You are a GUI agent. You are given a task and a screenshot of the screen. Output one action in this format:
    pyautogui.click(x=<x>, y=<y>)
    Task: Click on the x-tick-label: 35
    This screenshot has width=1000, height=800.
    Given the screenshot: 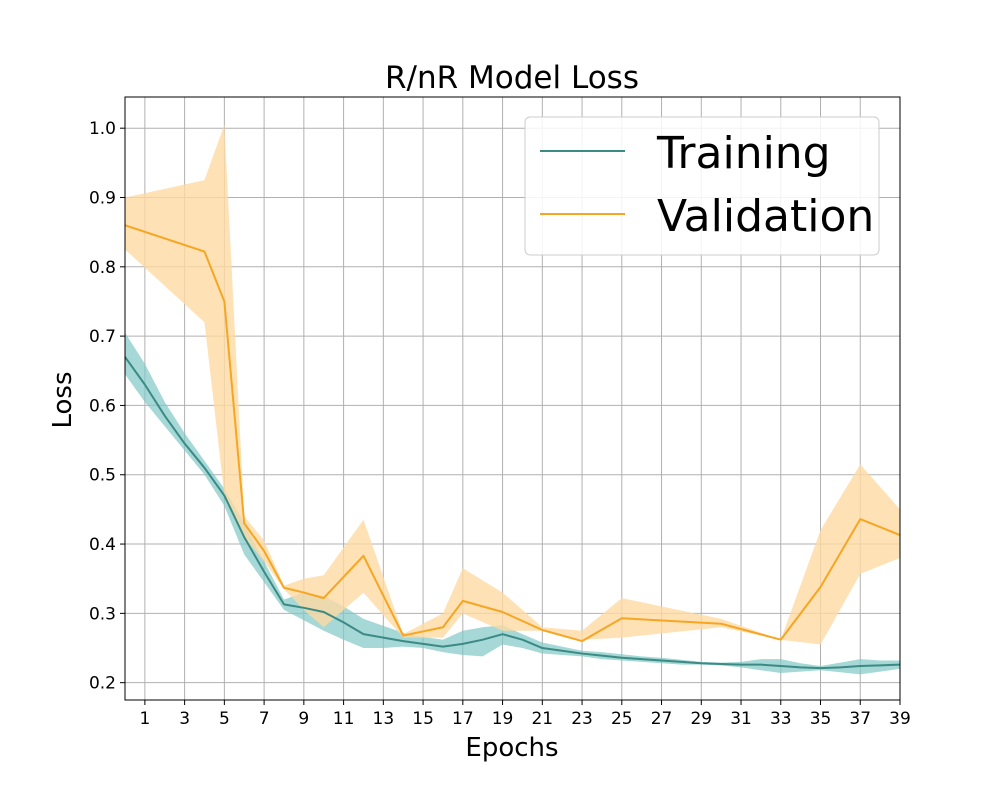 What is the action you would take?
    pyautogui.click(x=821, y=719)
    